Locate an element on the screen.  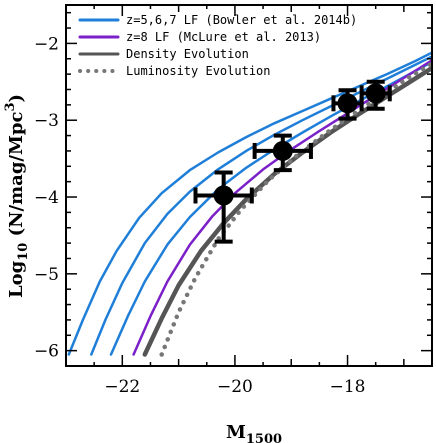
legend-item-2: z=8 LF (McLure et al. 2013) is located at coordinates (199, 37).